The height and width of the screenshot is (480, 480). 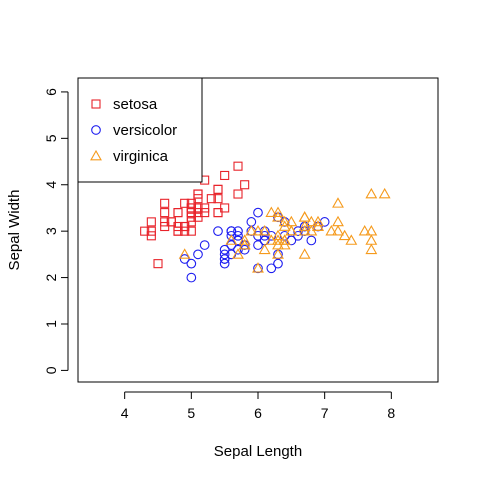 What do you see at coordinates (51, 324) in the screenshot?
I see `y-tick-label: 1` at bounding box center [51, 324].